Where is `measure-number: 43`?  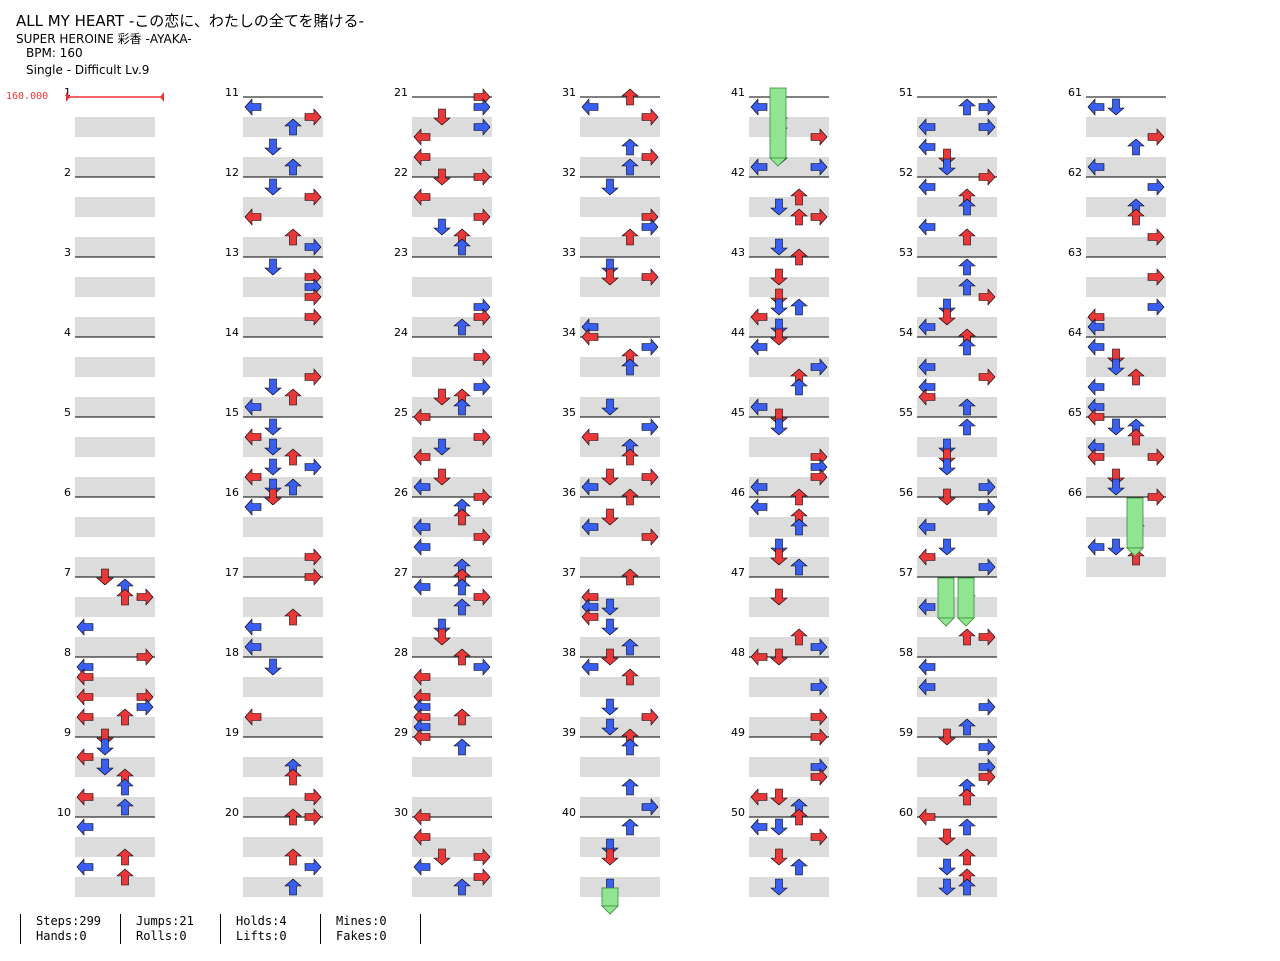
measure-number: 43 is located at coordinates (738, 252).